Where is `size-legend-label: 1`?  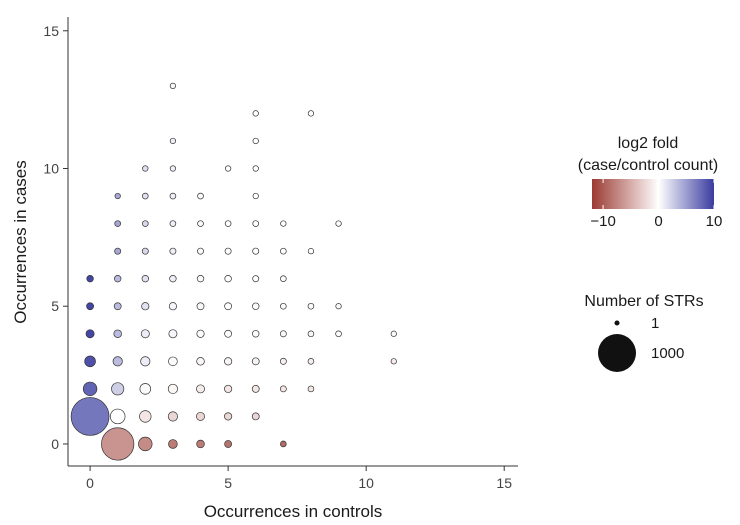
size-legend-label: 1 is located at coordinates (655, 323).